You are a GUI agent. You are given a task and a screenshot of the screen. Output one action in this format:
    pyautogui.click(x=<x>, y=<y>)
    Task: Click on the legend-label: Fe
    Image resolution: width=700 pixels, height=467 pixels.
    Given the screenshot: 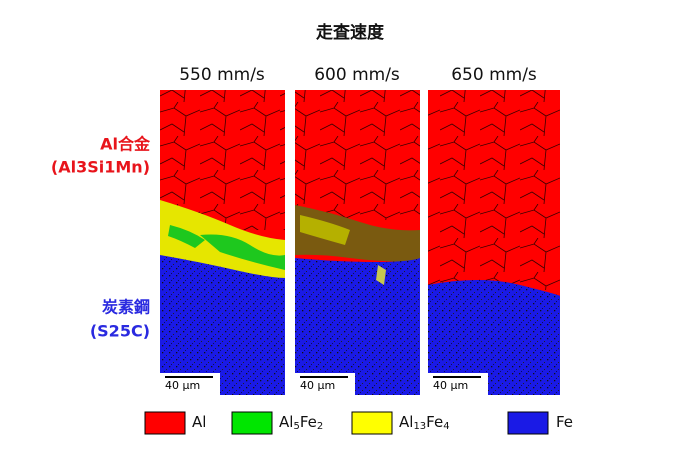 What is the action you would take?
    pyautogui.click(x=564, y=422)
    